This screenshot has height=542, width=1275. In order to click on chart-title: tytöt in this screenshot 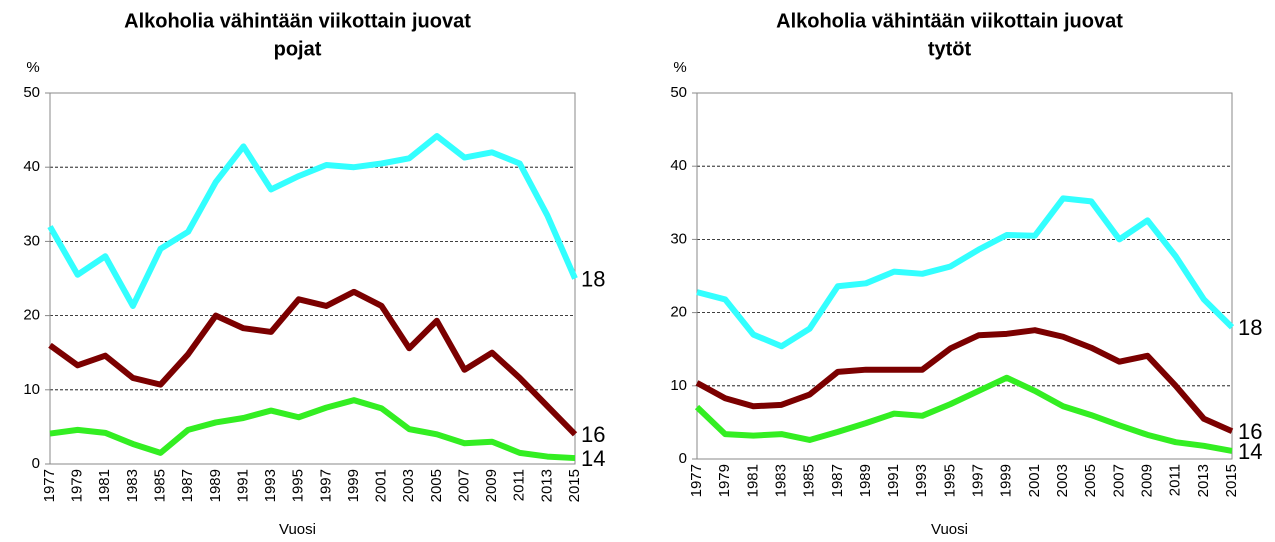, I will do `click(950, 49)`.